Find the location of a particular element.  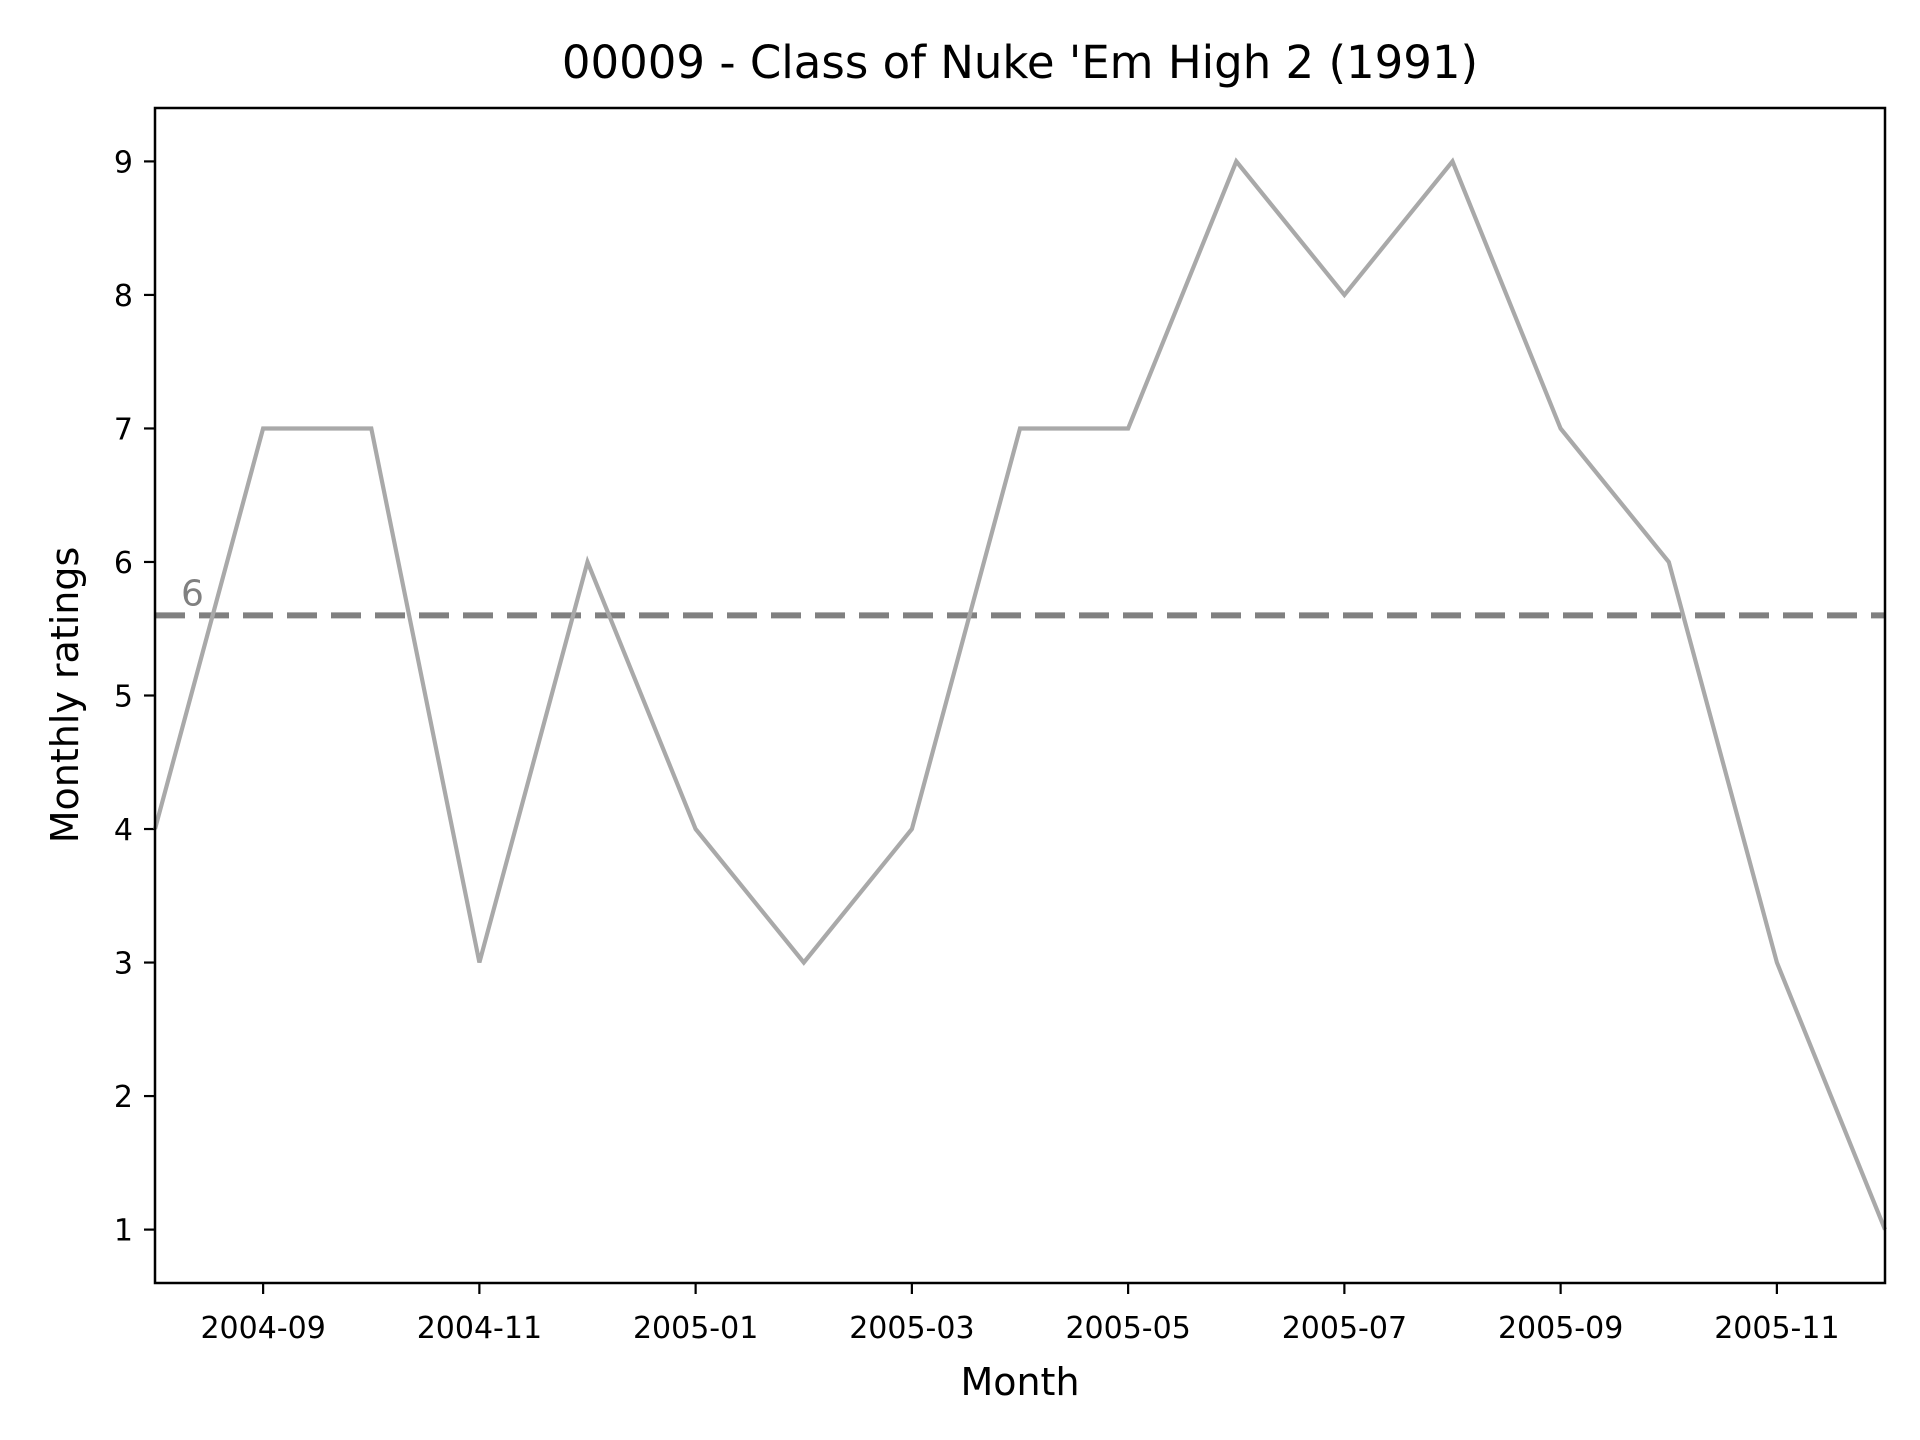

y-tick-label: 2 is located at coordinates (123, 1097).